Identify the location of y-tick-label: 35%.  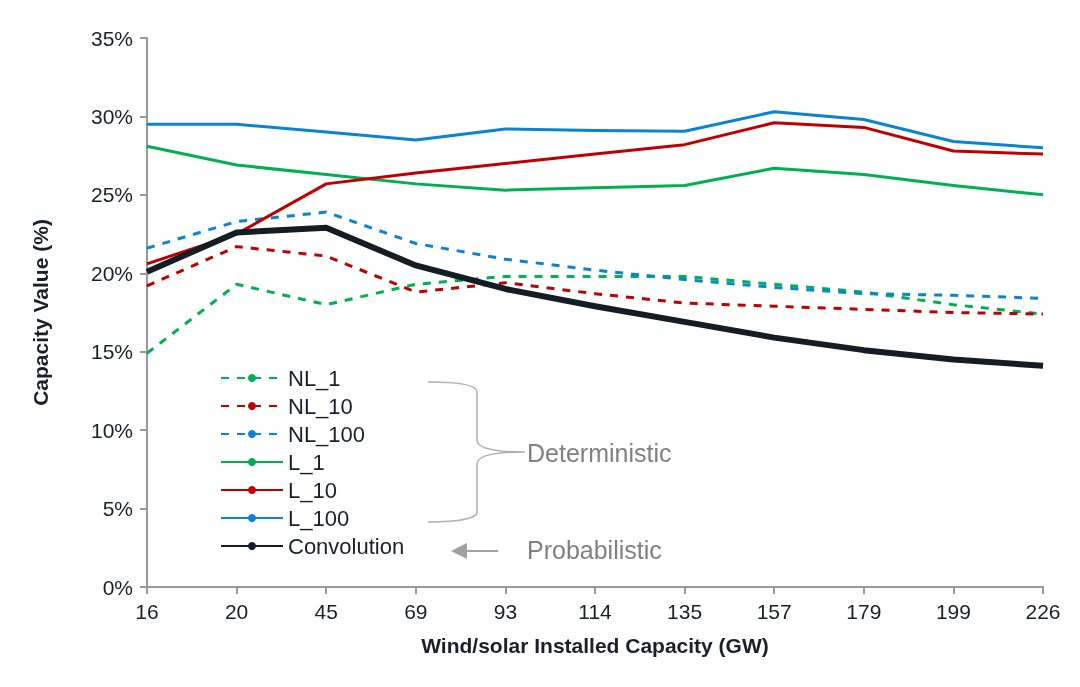
(111, 38).